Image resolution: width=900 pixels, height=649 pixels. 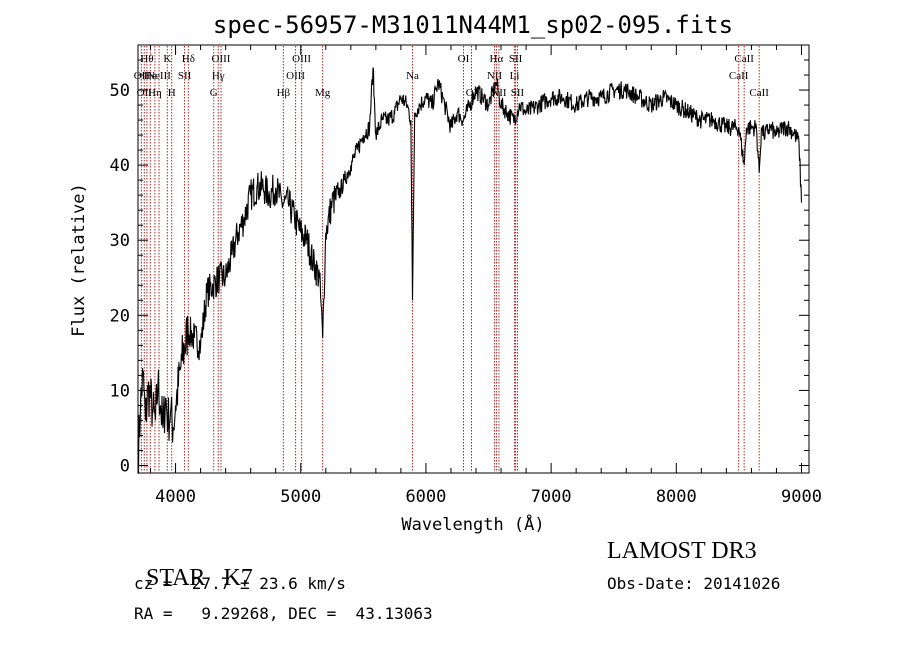 I want to click on marker-label: Hβ, so click(x=284, y=93).